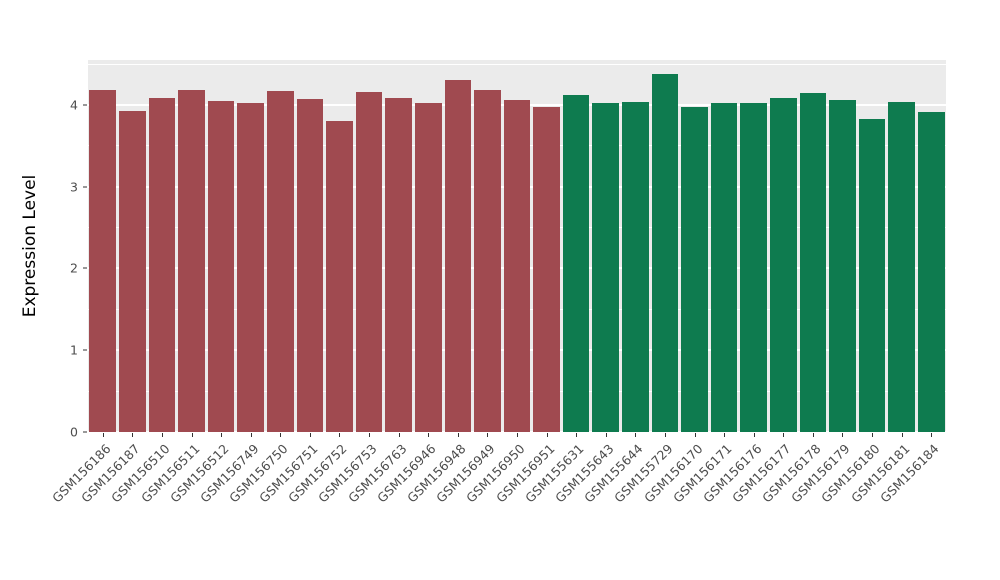 This screenshot has width=1000, height=580. Describe the element at coordinates (74, 105) in the screenshot. I see `y-tick-label: 4` at that location.